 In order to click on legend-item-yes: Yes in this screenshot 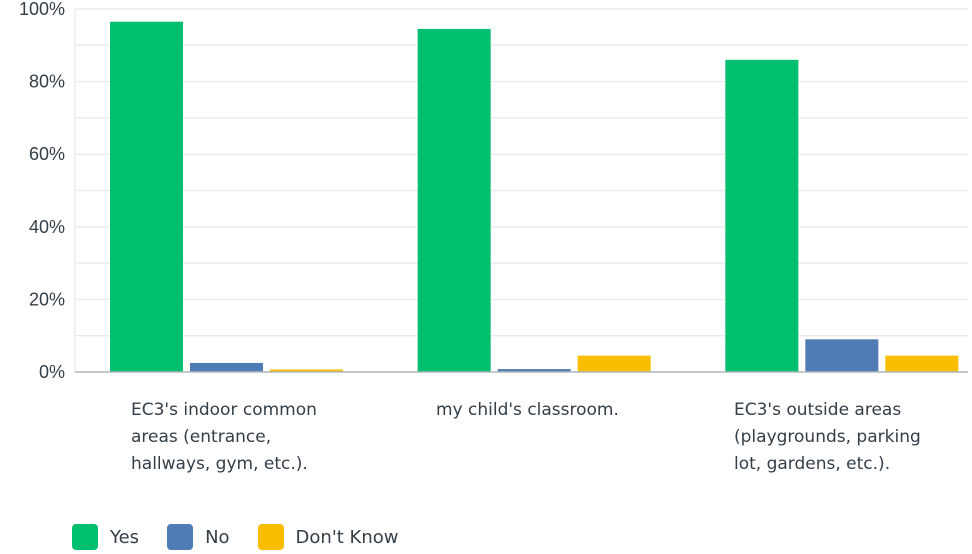, I will do `click(105, 537)`.